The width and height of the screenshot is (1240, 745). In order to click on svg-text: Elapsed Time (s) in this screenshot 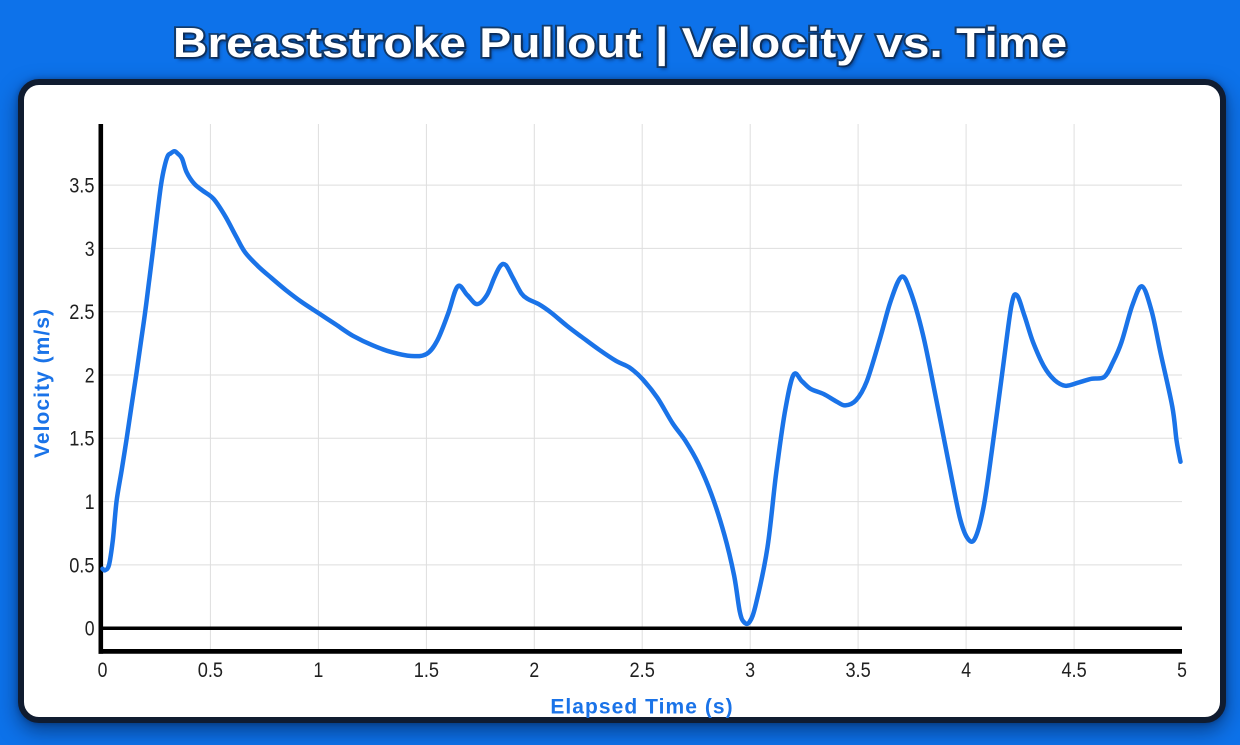, I will do `click(641, 707)`.